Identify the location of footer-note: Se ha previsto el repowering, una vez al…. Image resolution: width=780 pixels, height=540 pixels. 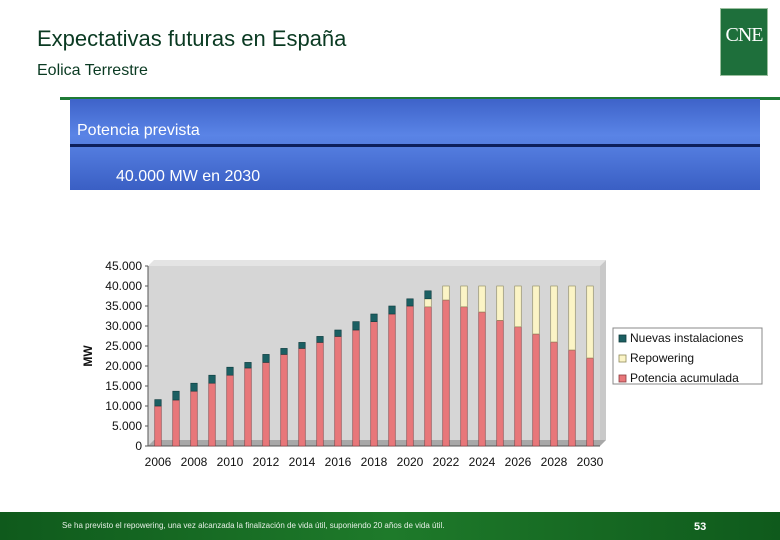
(253, 525).